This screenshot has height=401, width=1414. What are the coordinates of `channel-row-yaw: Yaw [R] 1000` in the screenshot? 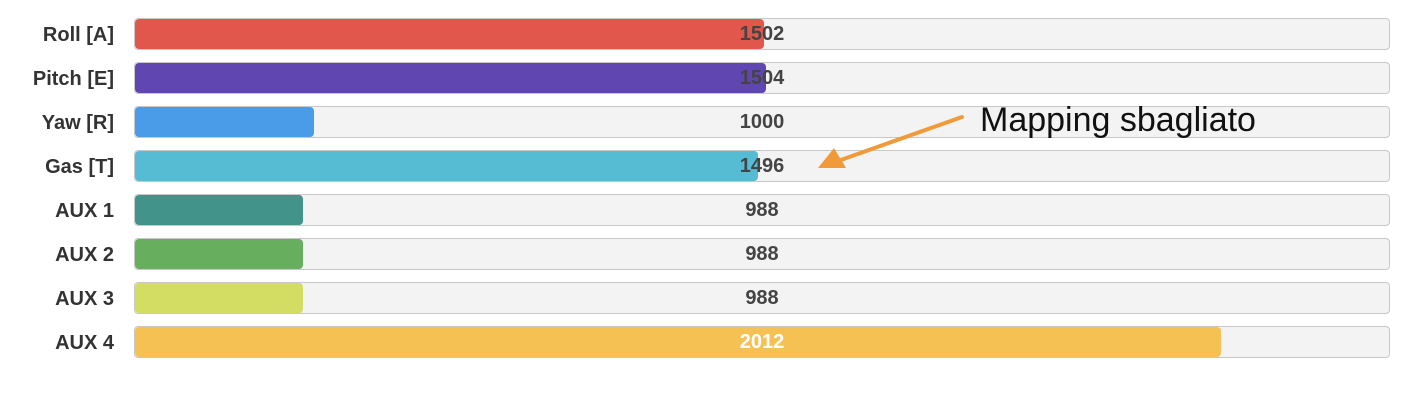 It's located at (707, 126).